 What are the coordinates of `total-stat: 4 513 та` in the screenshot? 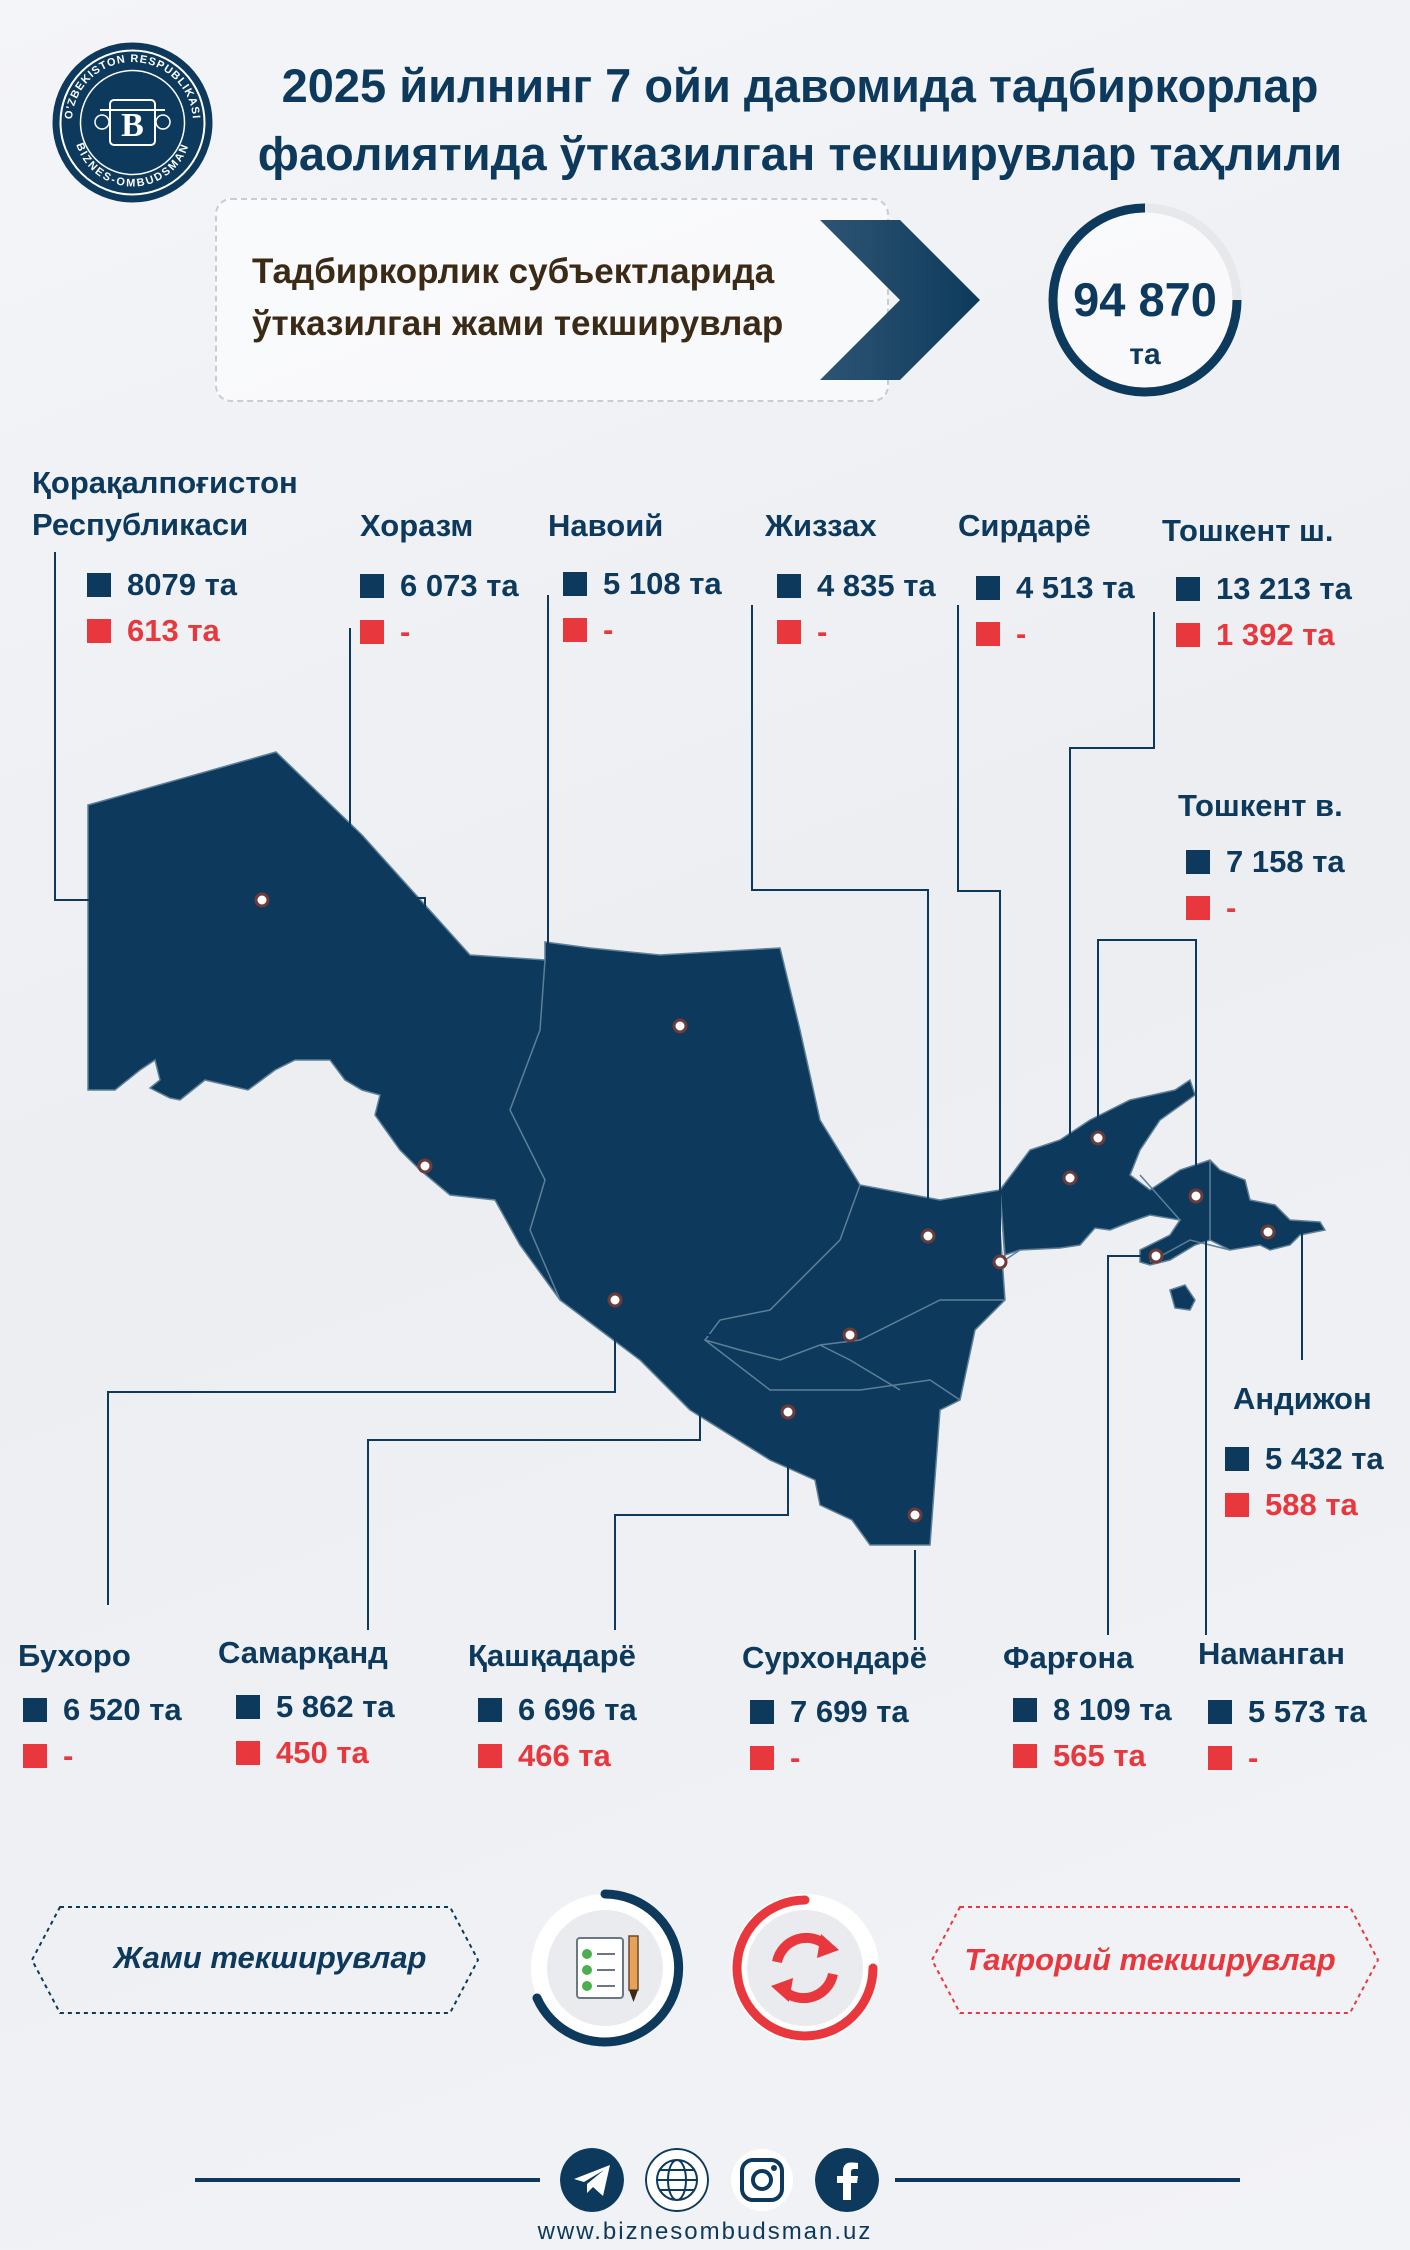 It's located at (1055, 588).